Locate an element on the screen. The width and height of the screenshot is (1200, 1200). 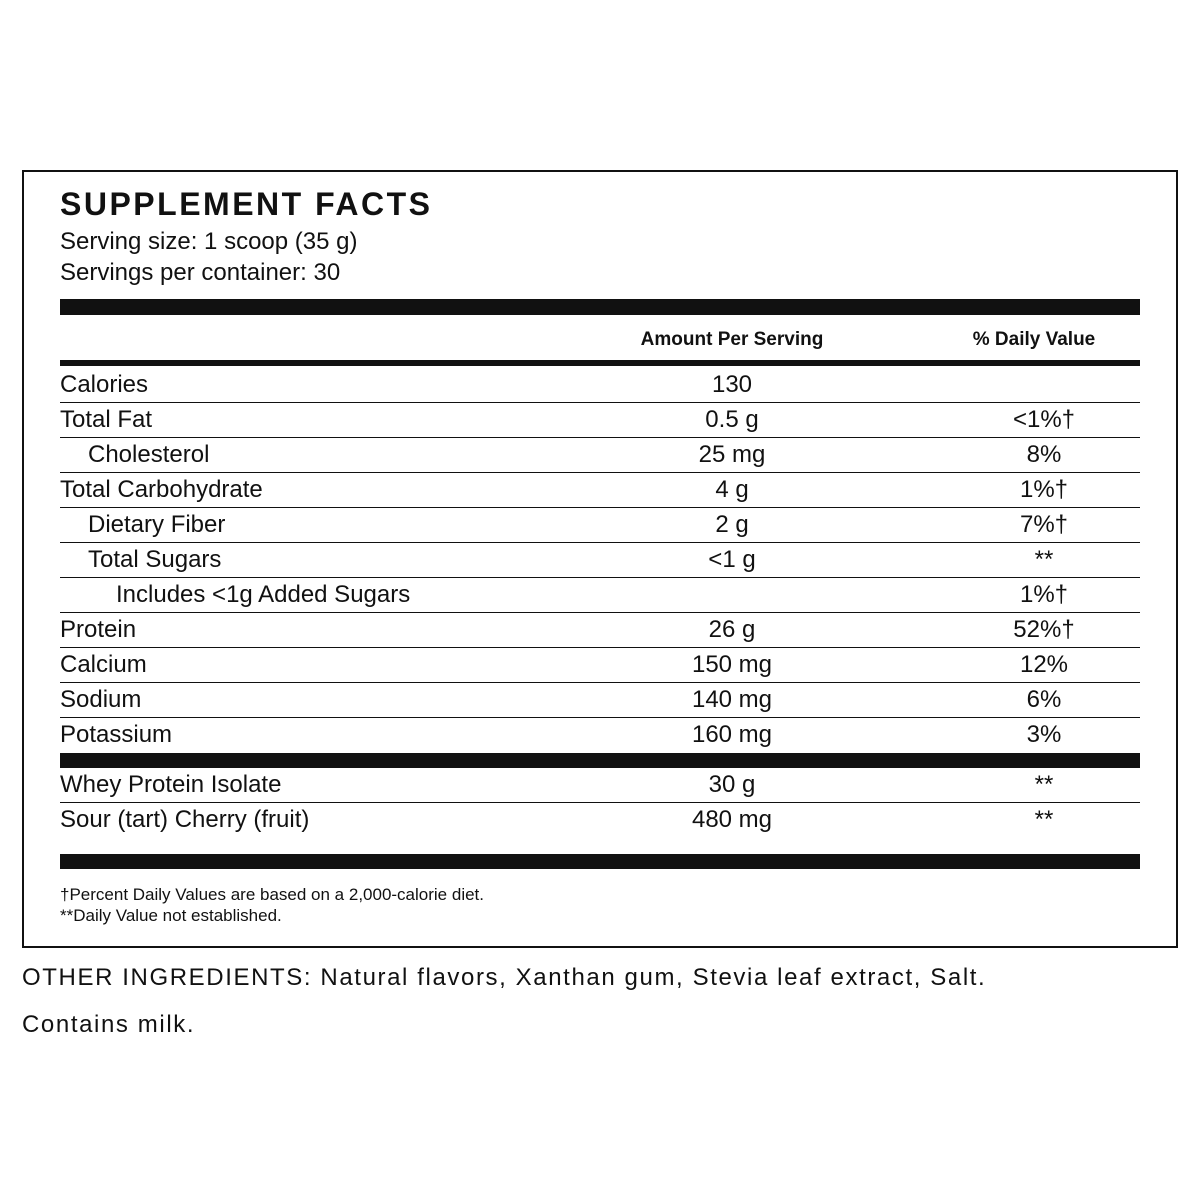
nutrient-name: Potassium is located at coordinates (116, 734).